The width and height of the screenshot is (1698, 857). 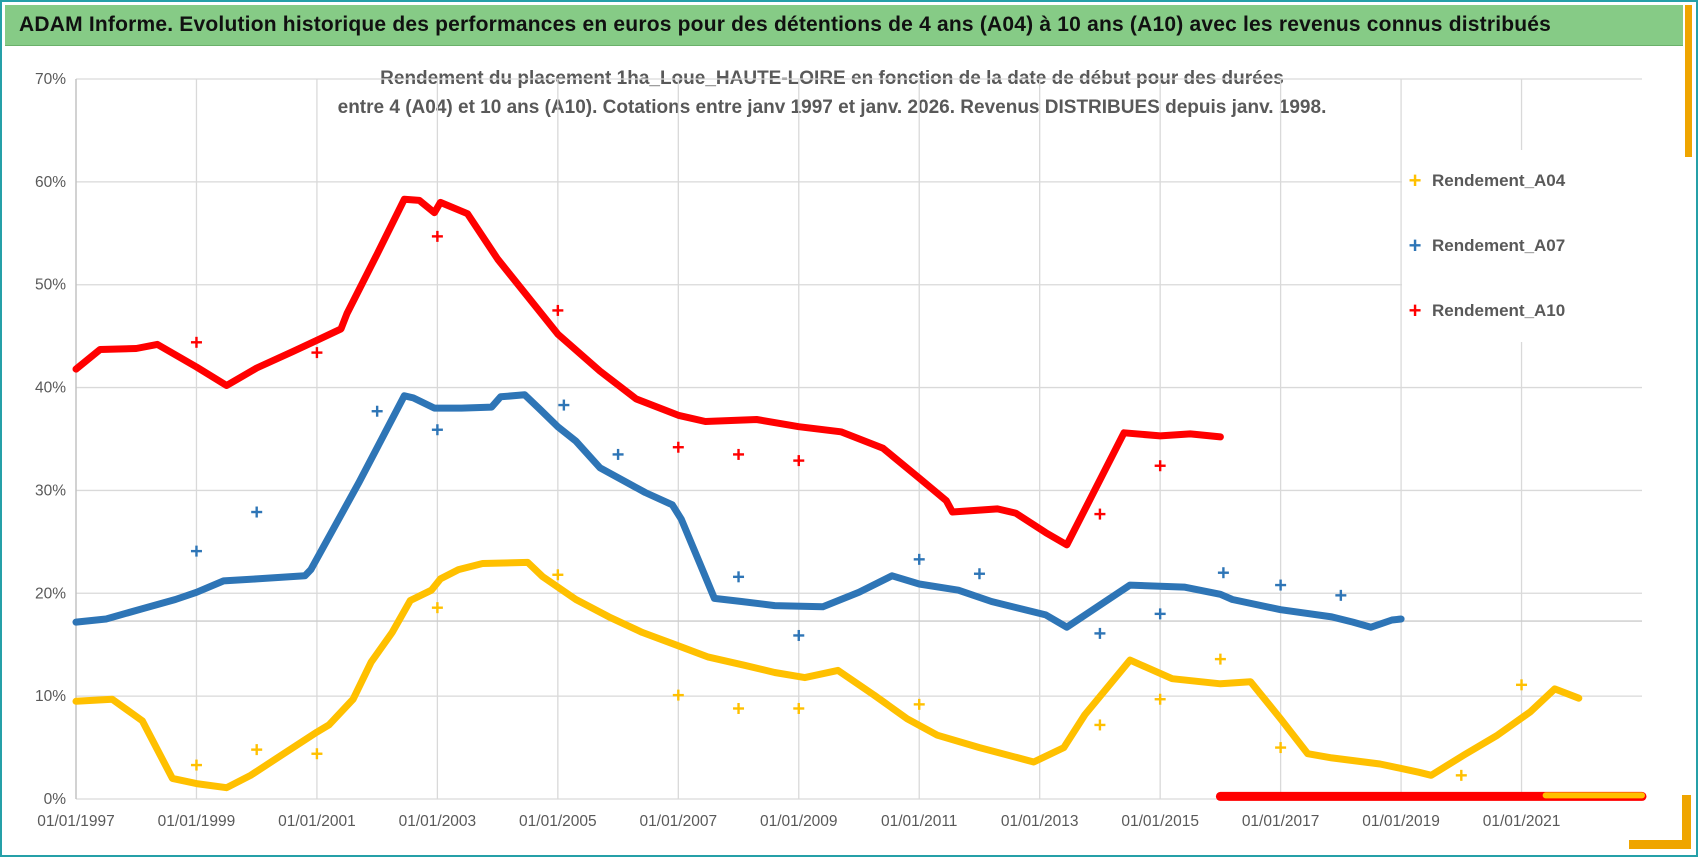 I want to click on svg-text: 30%, so click(x=50, y=490).